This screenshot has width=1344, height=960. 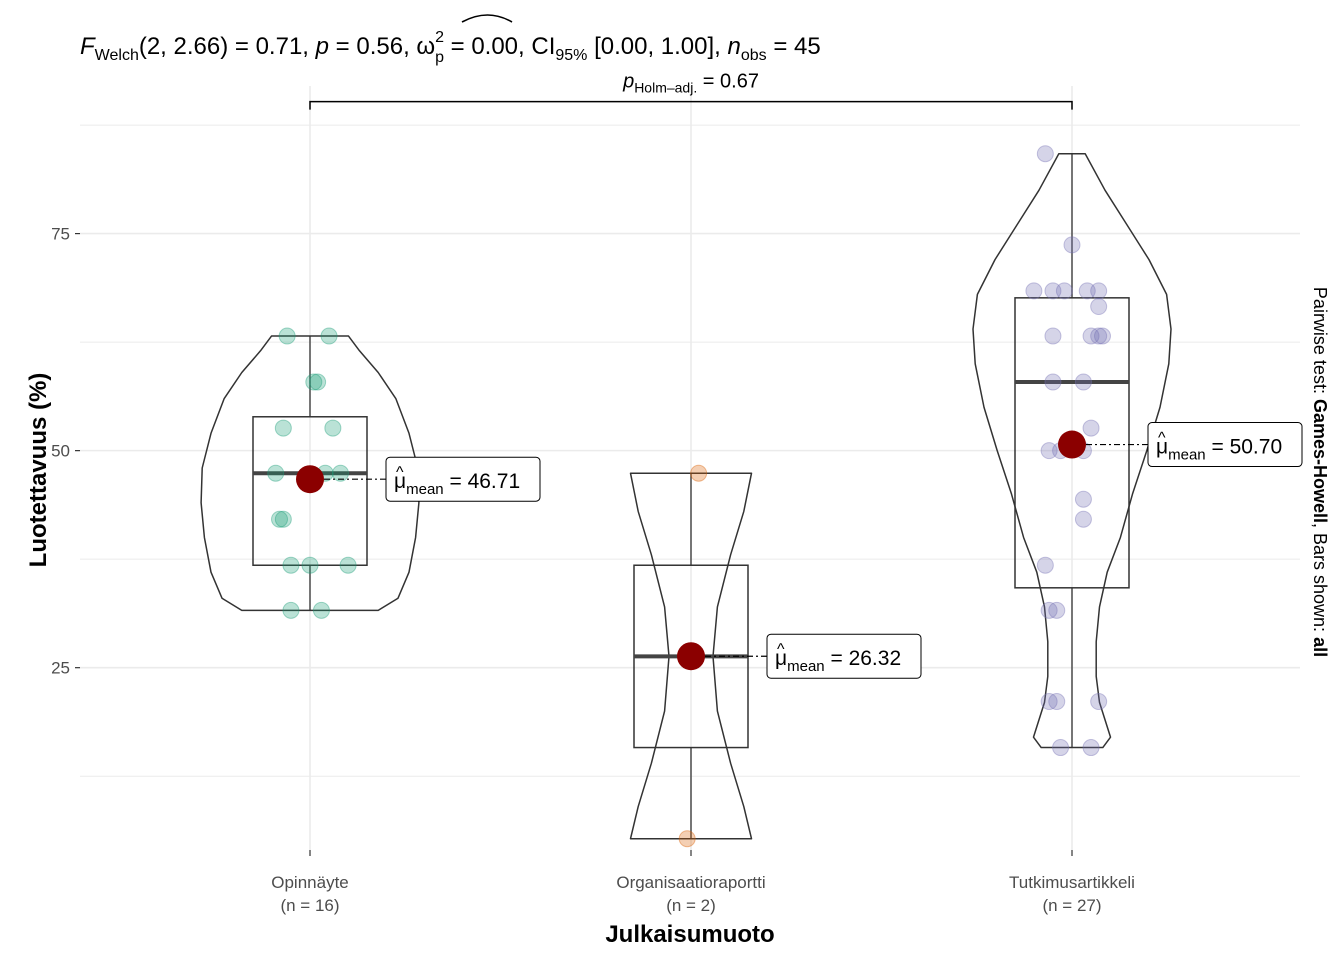 What do you see at coordinates (1072, 882) in the screenshot?
I see `x-tick-label: Tutkimusartikkeli` at bounding box center [1072, 882].